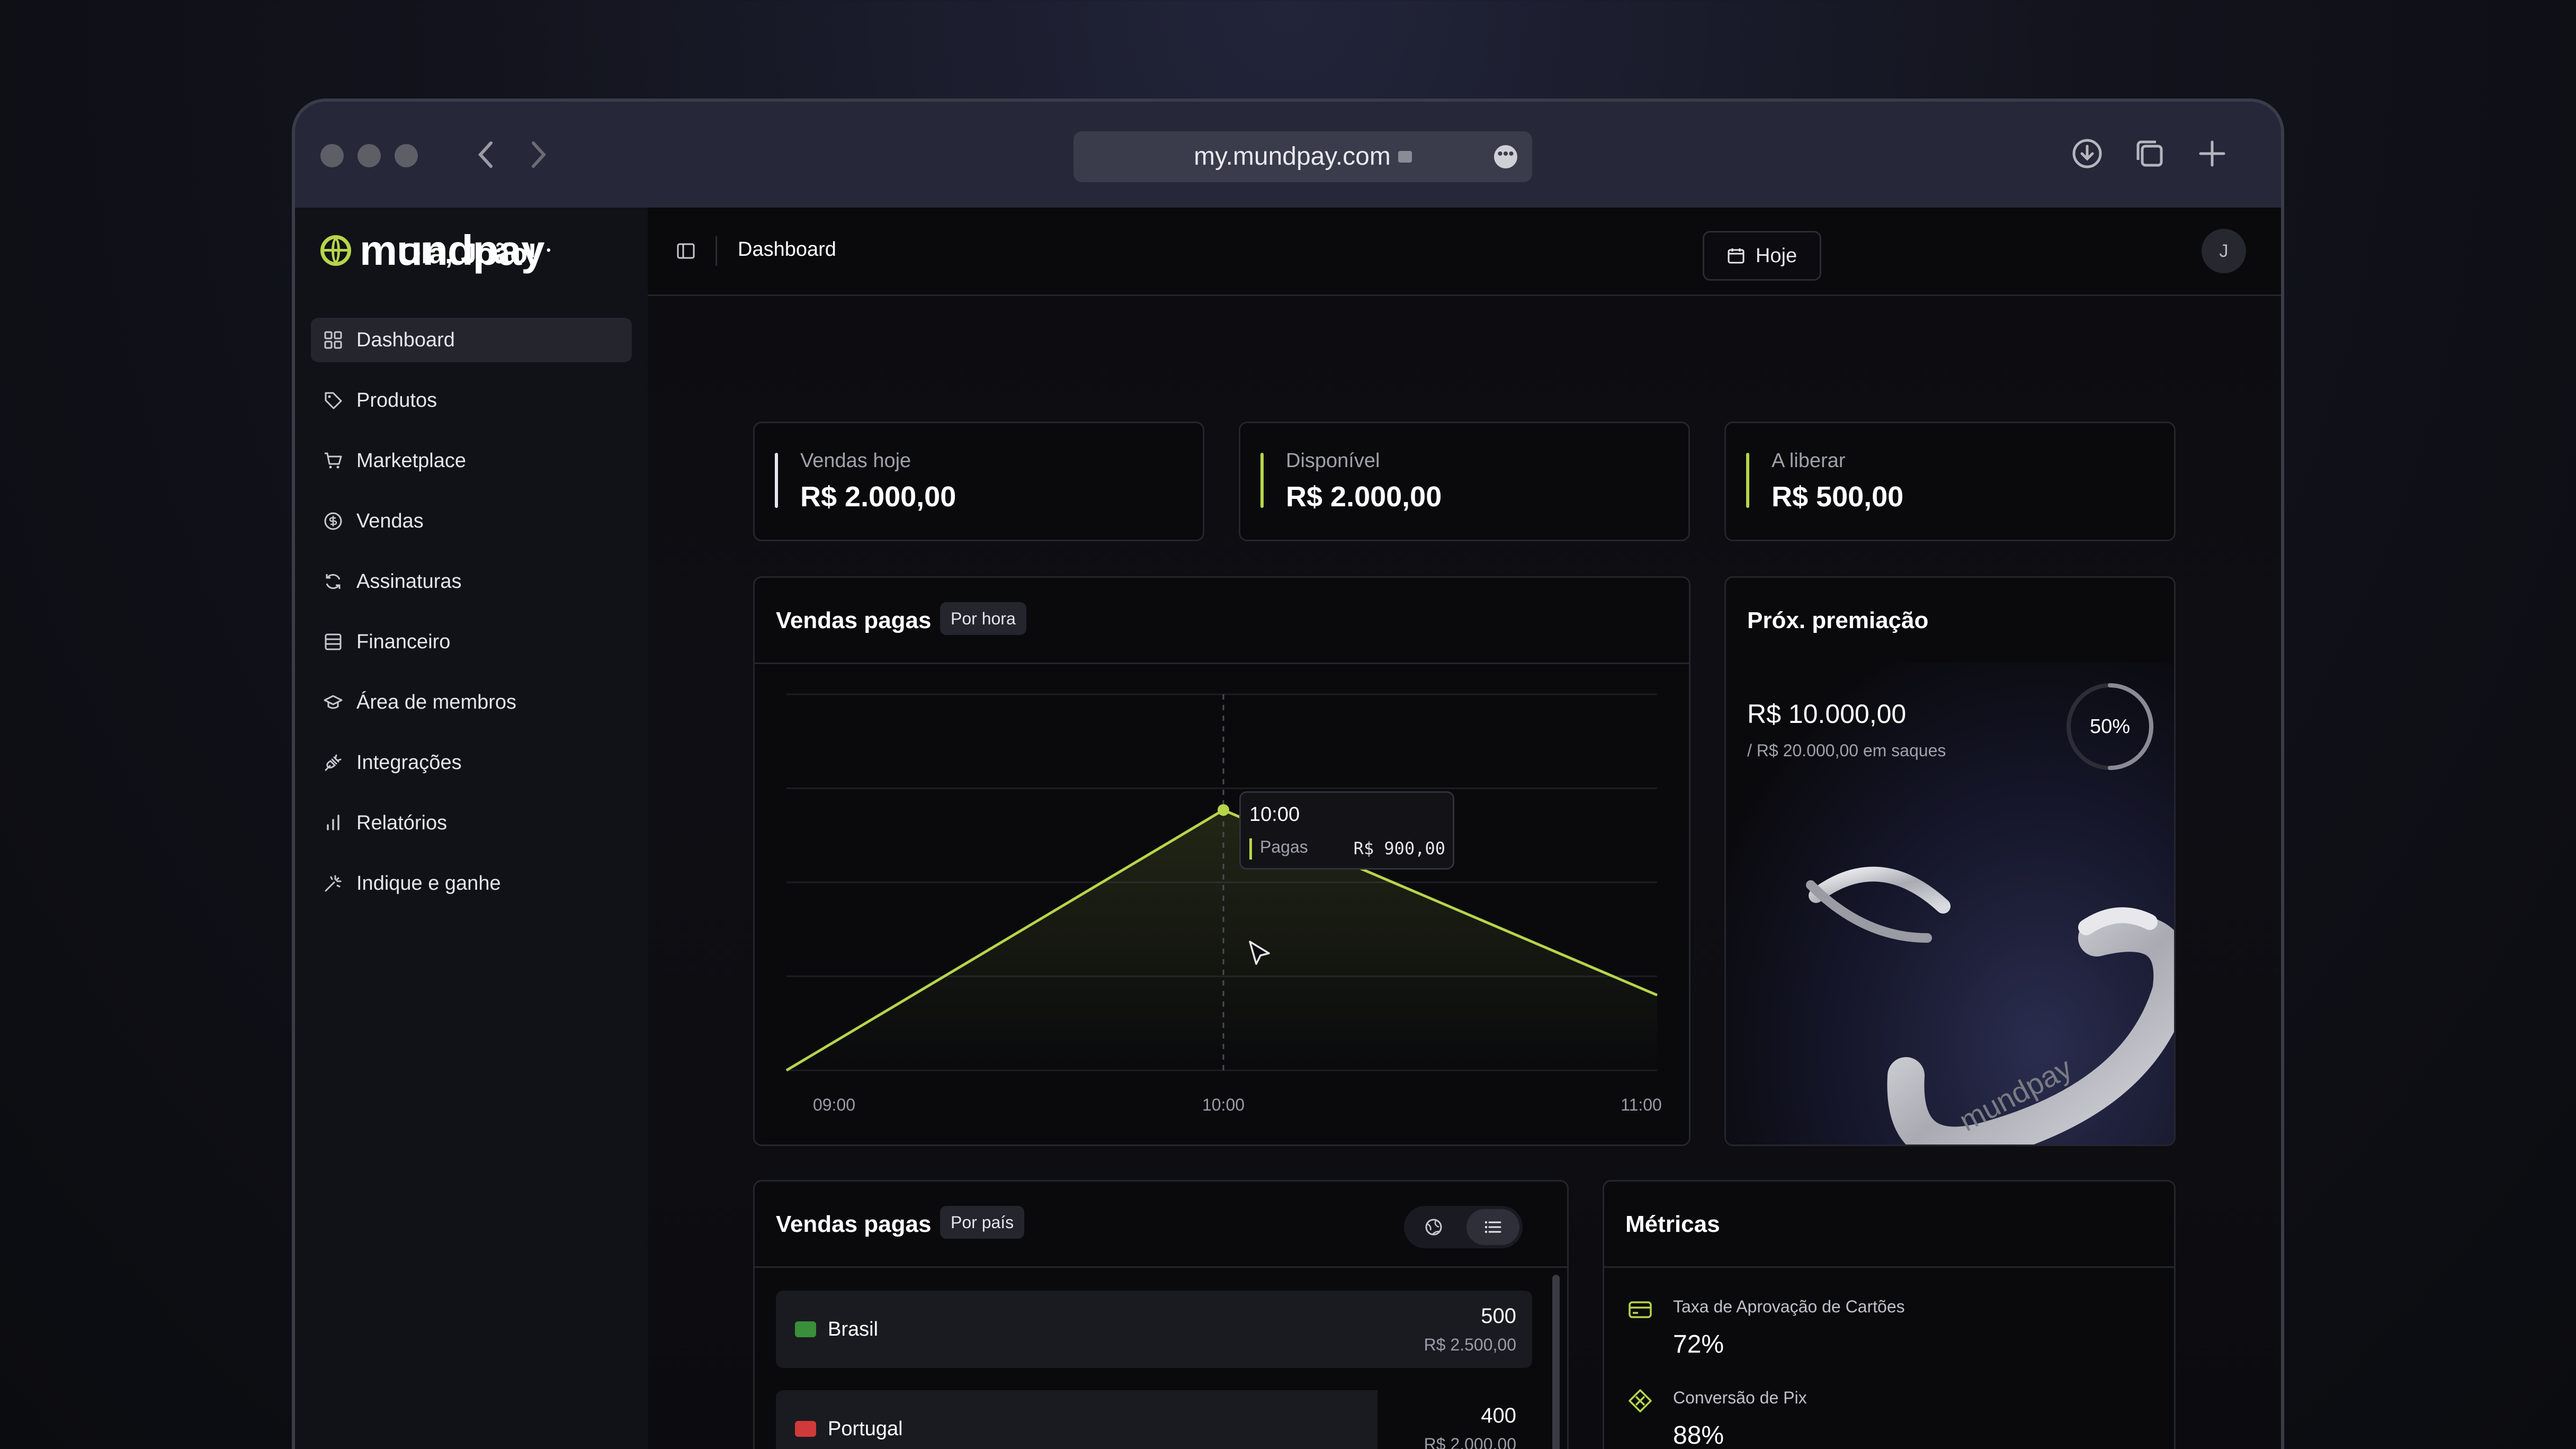  I want to click on mundpay-logo: mundpay •, so click(435, 250).